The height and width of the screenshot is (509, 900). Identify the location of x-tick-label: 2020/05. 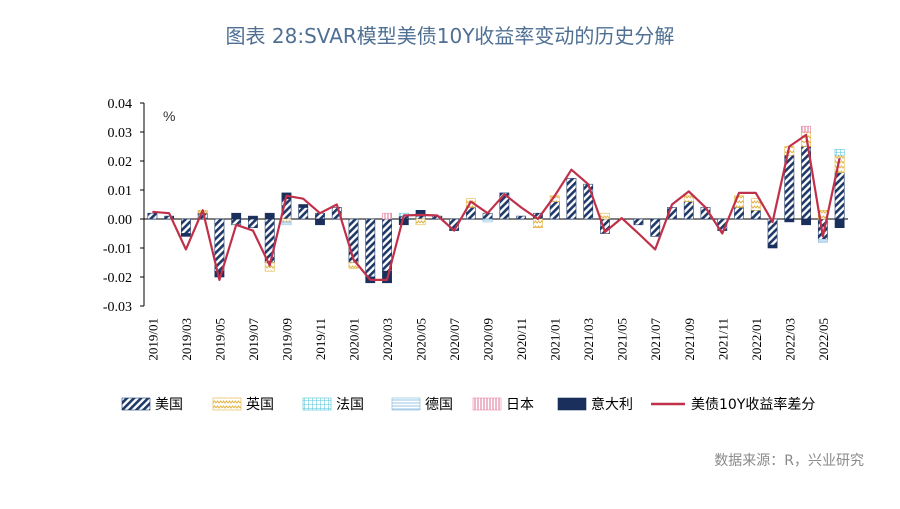
(421, 339).